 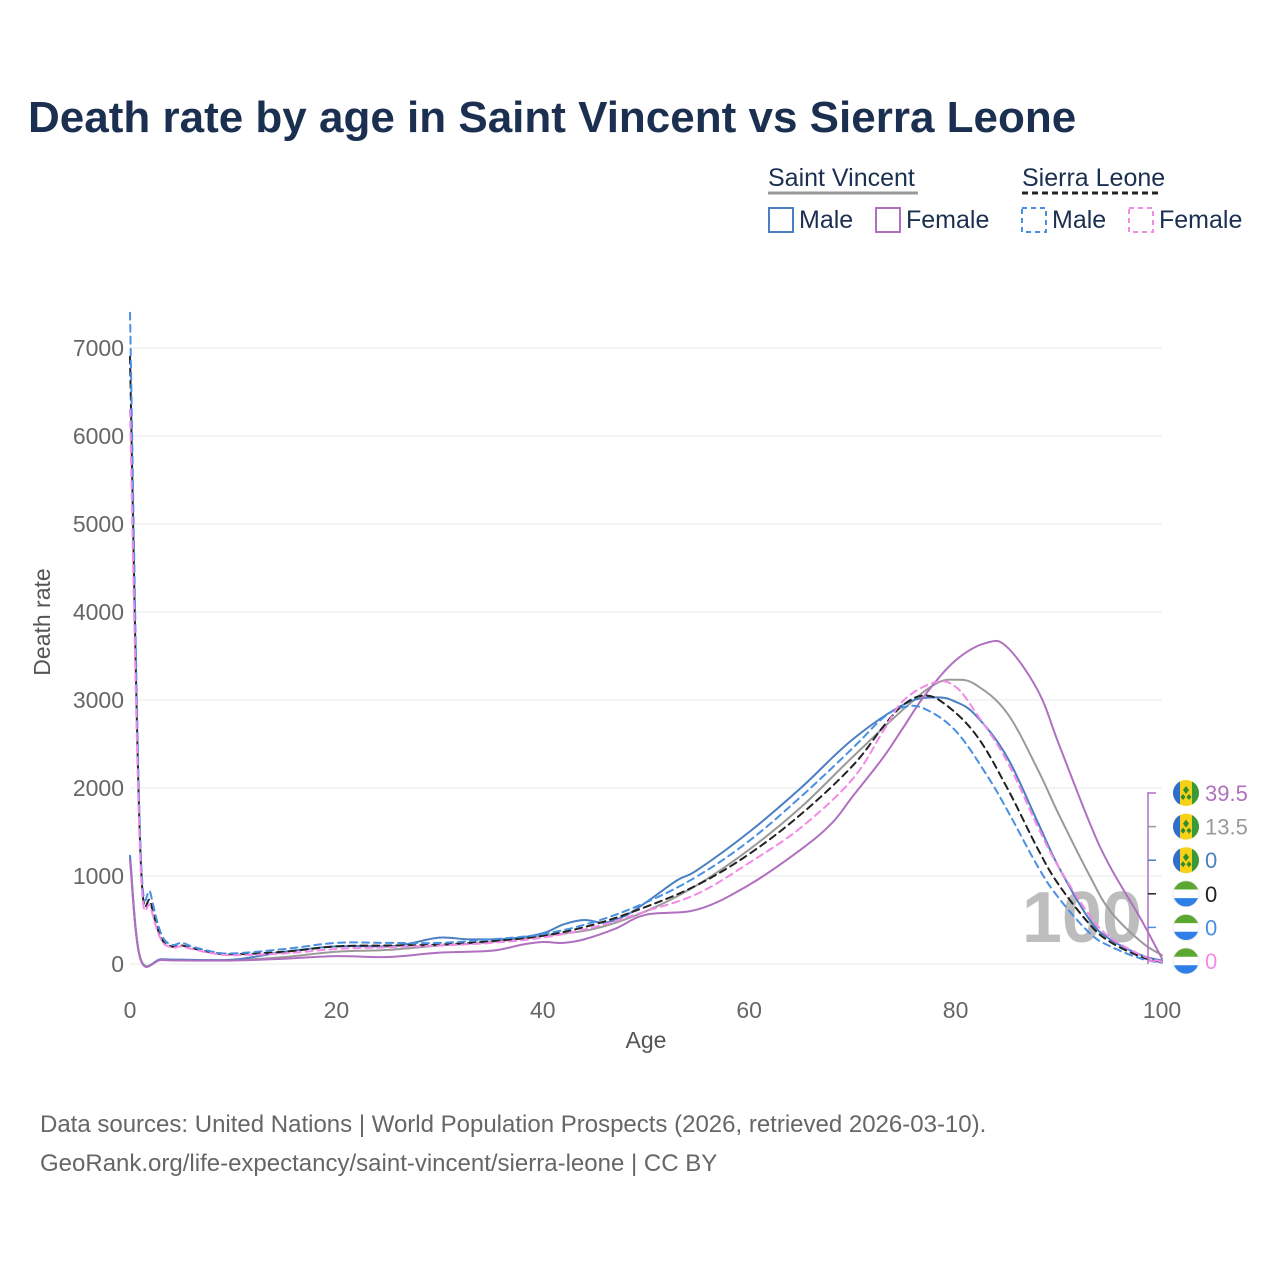 I want to click on y-tick-label: 5000, so click(x=98, y=524).